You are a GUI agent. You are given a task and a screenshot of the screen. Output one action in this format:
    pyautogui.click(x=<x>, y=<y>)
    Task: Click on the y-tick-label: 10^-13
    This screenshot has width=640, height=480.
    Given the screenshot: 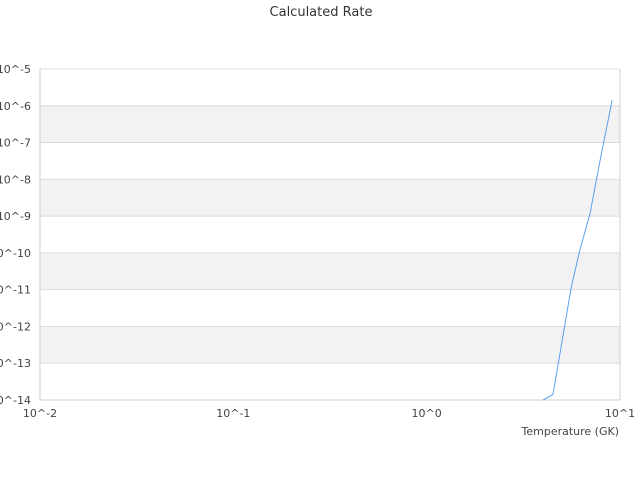 What is the action you would take?
    pyautogui.click(x=15, y=363)
    